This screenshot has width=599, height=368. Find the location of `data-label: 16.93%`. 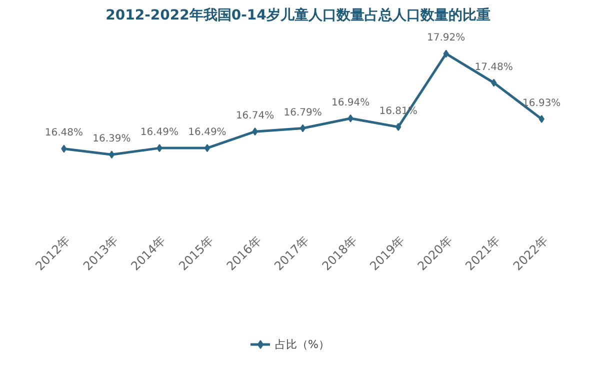

data-label: 16.93% is located at coordinates (541, 104).